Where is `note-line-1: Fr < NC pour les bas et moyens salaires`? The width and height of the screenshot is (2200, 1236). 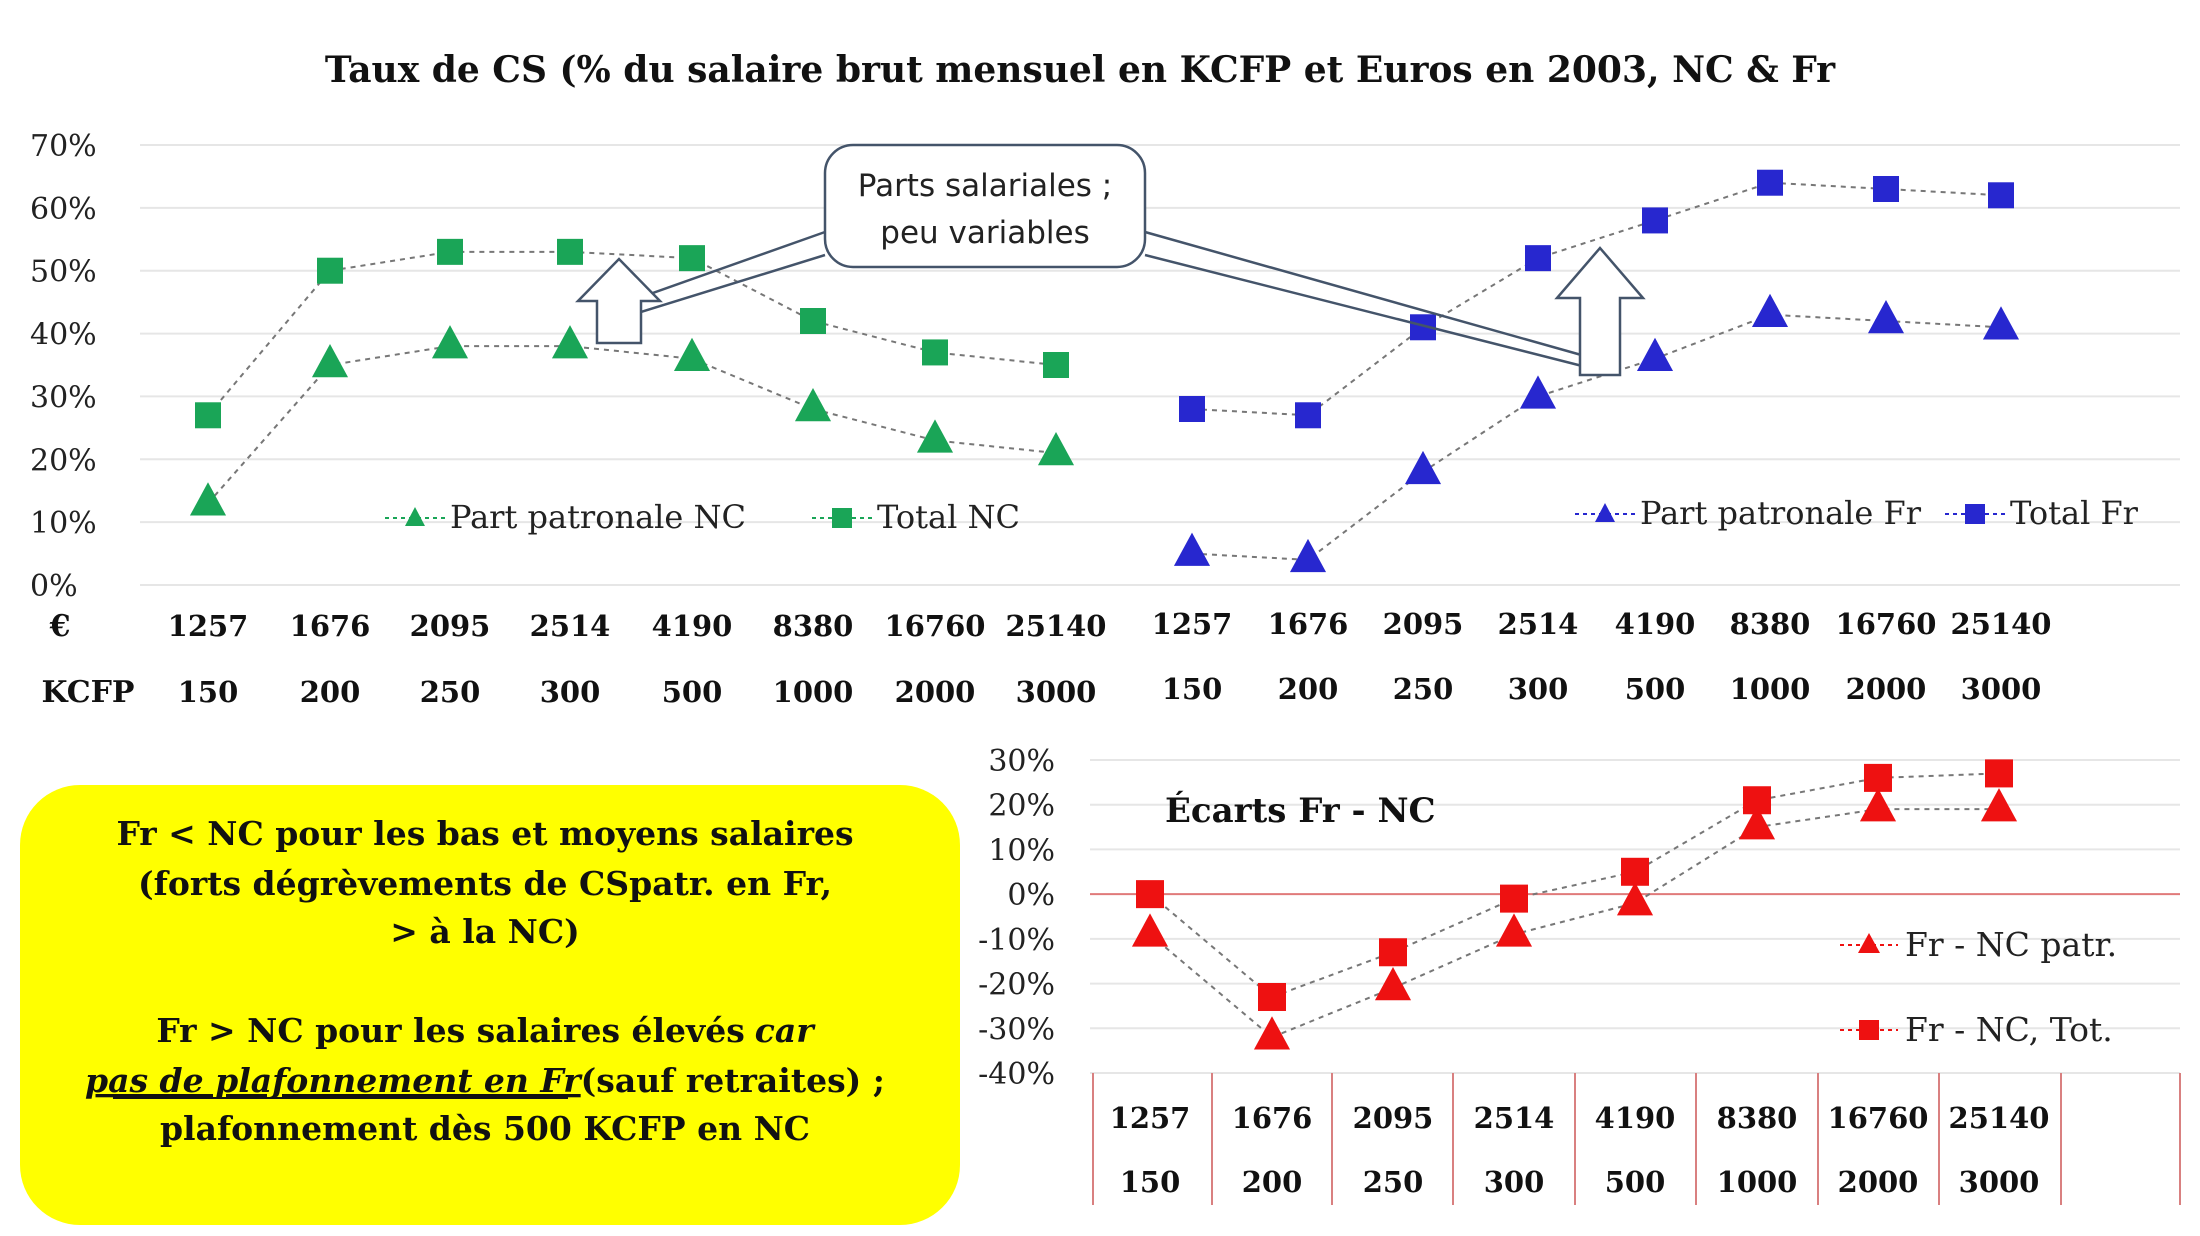 note-line-1: Fr < NC pour les bas et moyens salaires is located at coordinates (484, 833).